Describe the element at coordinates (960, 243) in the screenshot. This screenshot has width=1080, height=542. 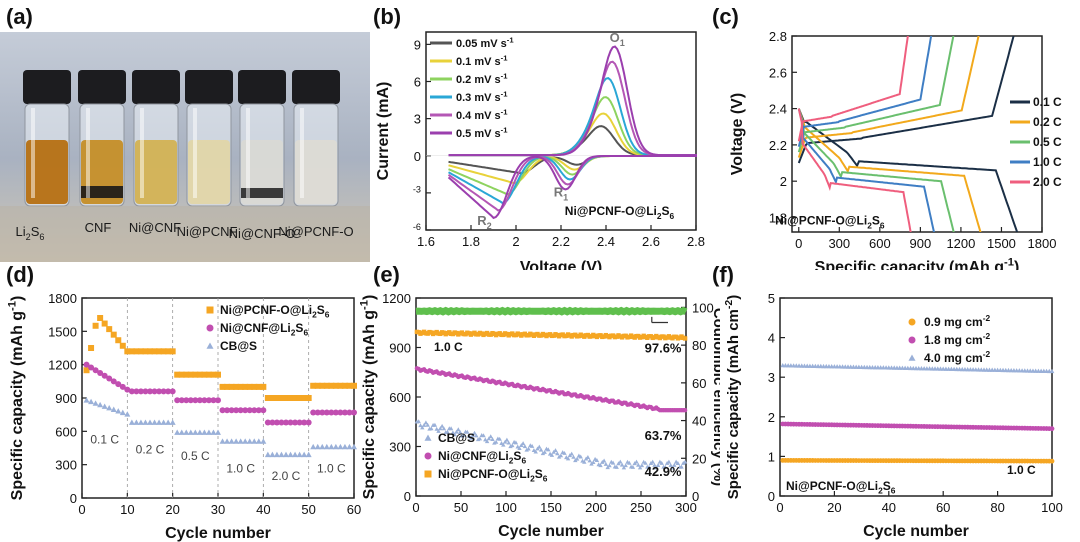
I see `x-tick-label: 1200` at that location.